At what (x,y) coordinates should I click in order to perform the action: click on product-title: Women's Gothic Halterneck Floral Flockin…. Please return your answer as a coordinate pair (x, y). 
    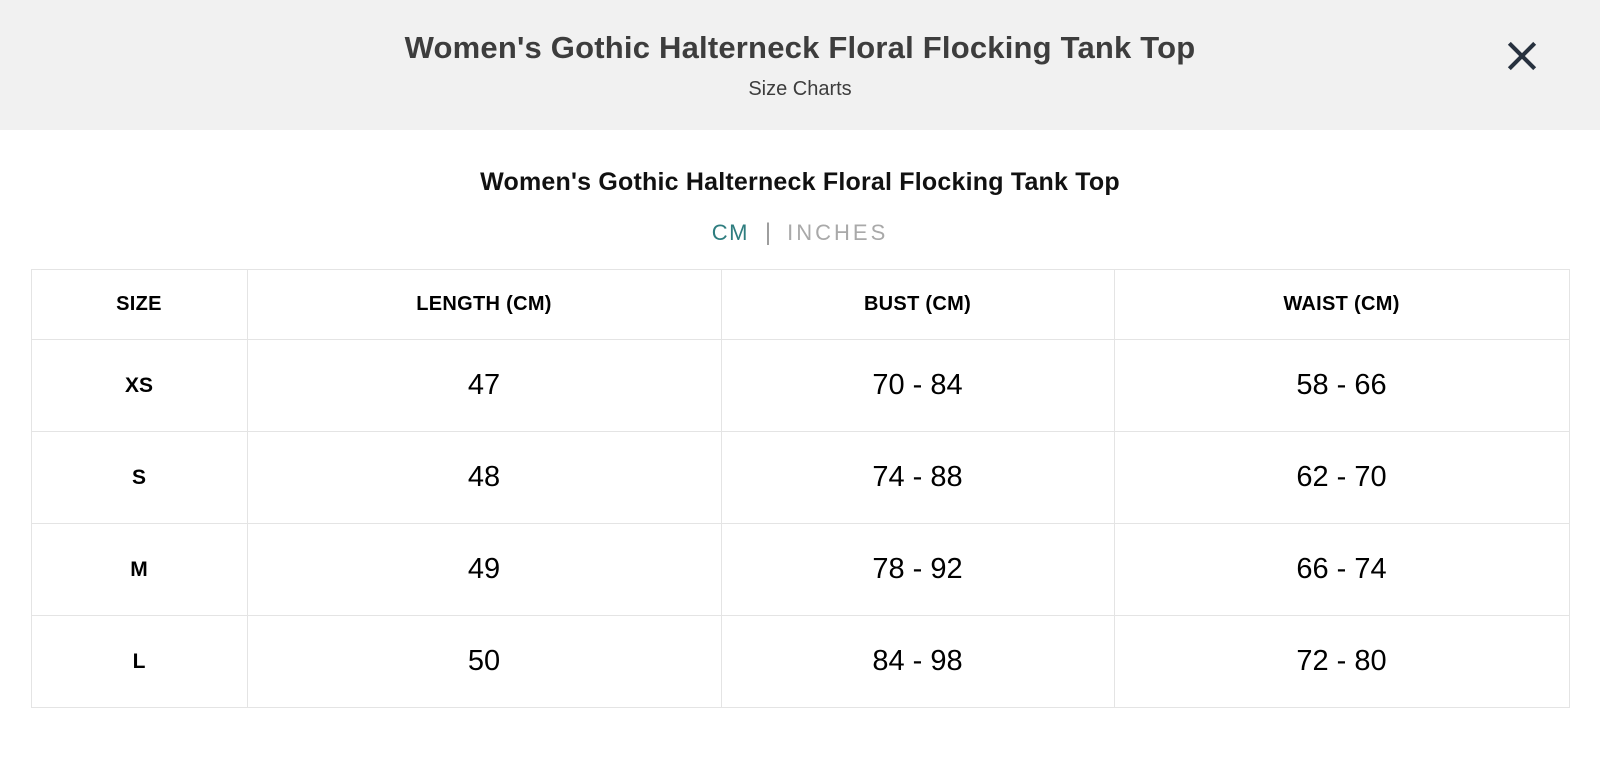
    Looking at the image, I should click on (800, 182).